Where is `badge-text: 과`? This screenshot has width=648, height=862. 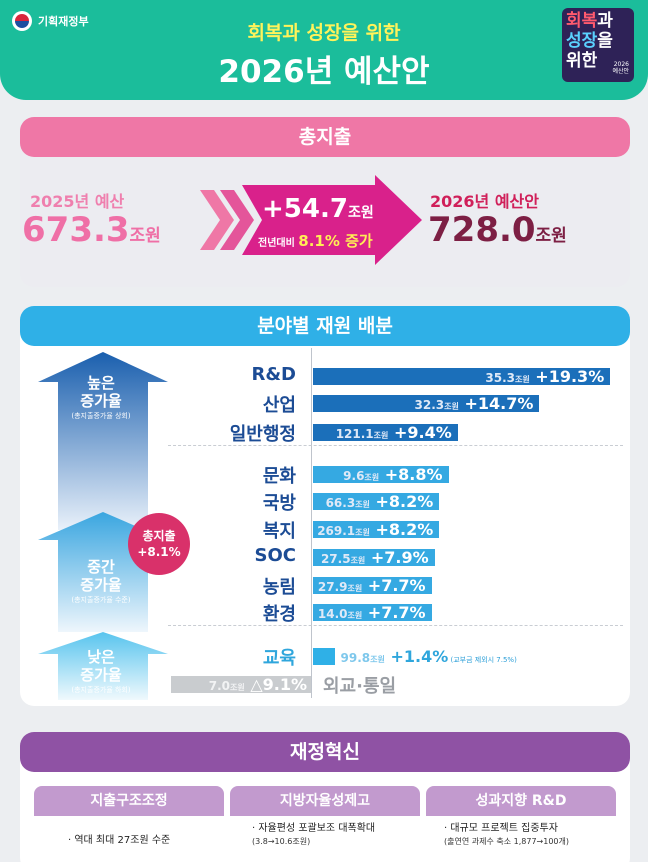
badge-text: 과 is located at coordinates (605, 21).